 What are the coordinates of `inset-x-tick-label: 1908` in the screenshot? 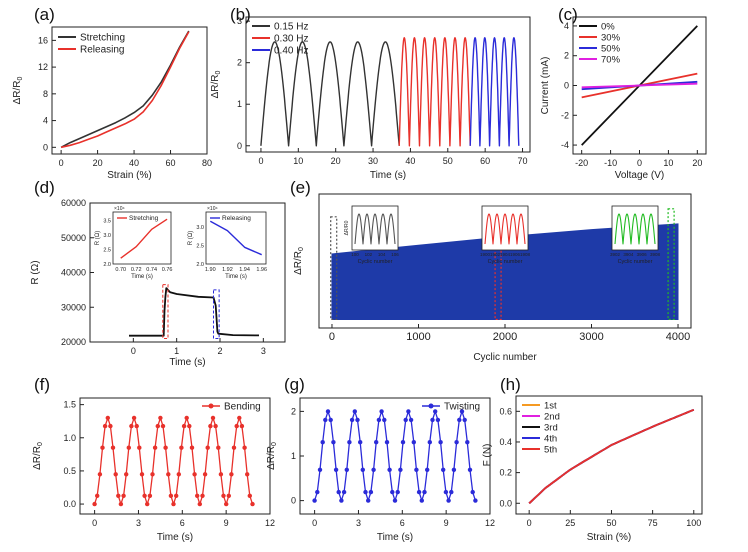 It's located at (525, 254).